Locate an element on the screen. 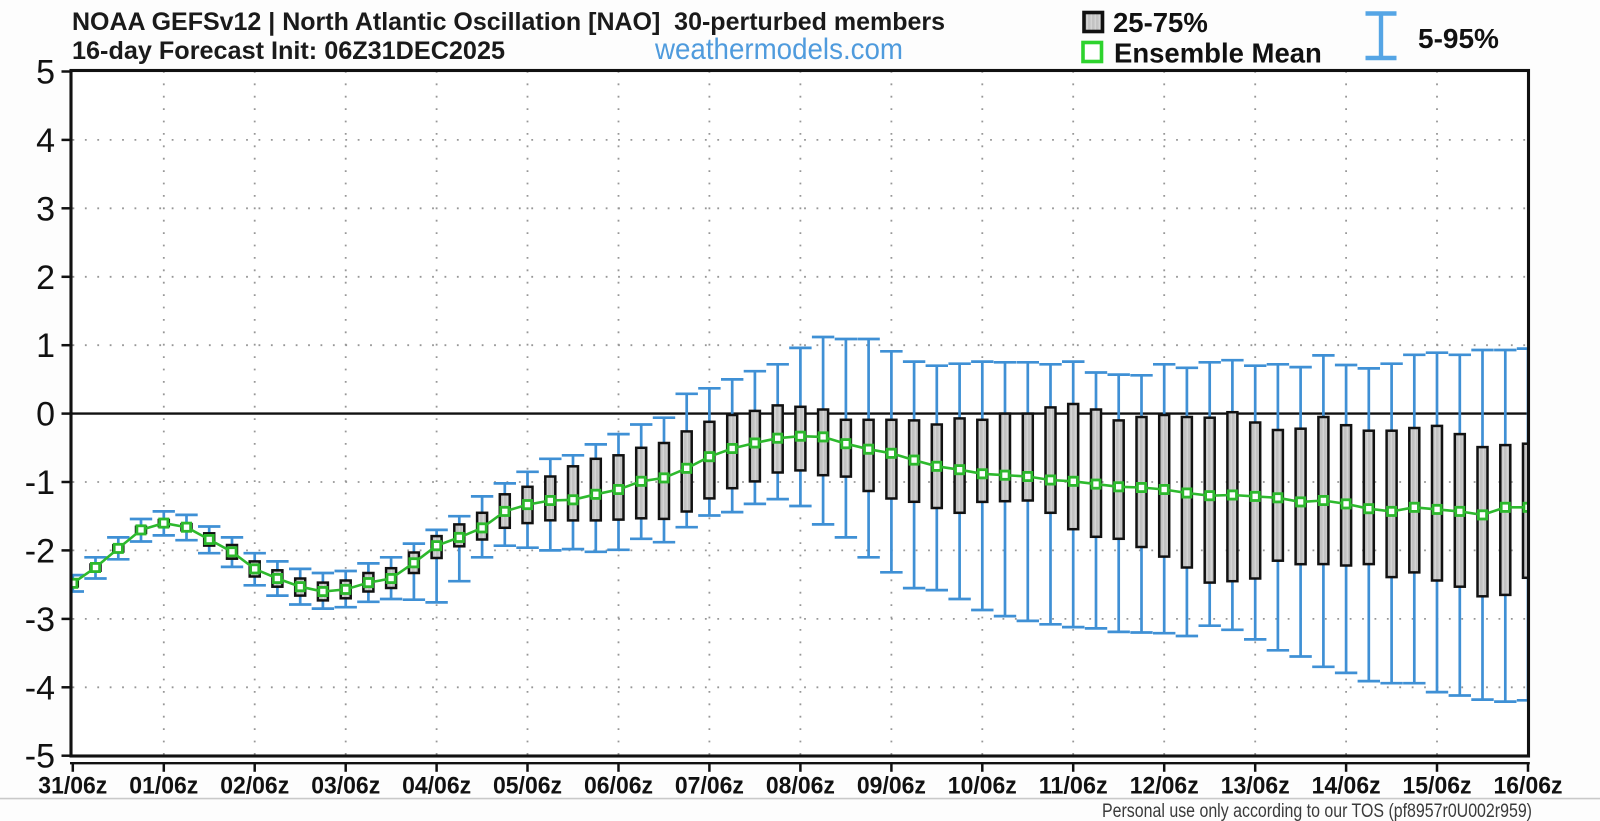 This screenshot has height=821, width=1600. svg-text: 13/06z is located at coordinates (1255, 786).